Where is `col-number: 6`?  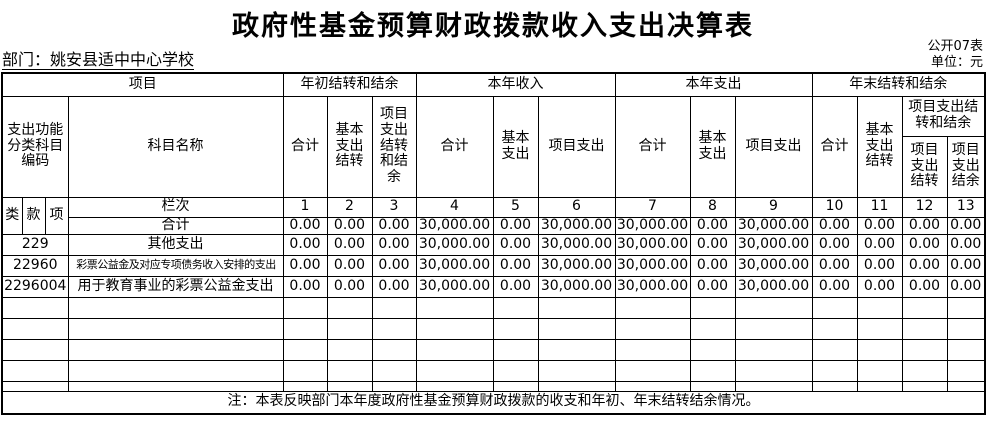
col-number: 6 is located at coordinates (576, 207).